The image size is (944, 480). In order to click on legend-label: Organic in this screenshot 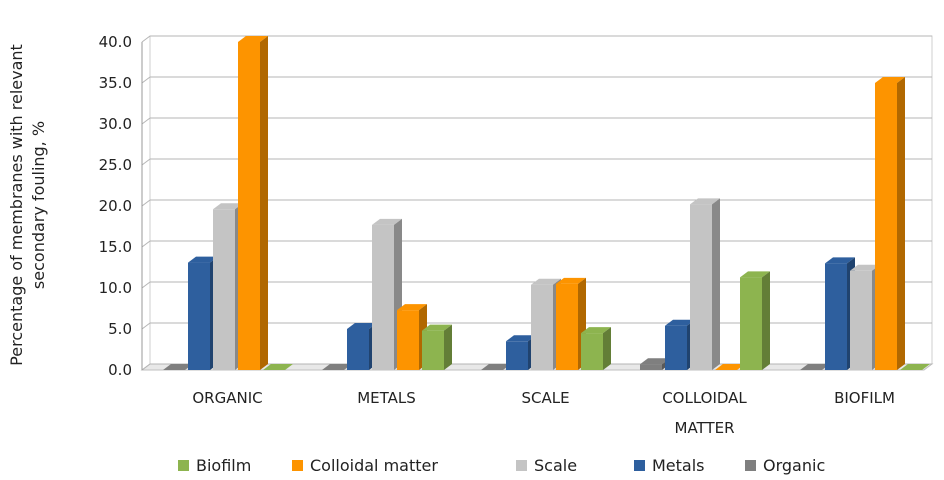, I will do `click(794, 465)`.